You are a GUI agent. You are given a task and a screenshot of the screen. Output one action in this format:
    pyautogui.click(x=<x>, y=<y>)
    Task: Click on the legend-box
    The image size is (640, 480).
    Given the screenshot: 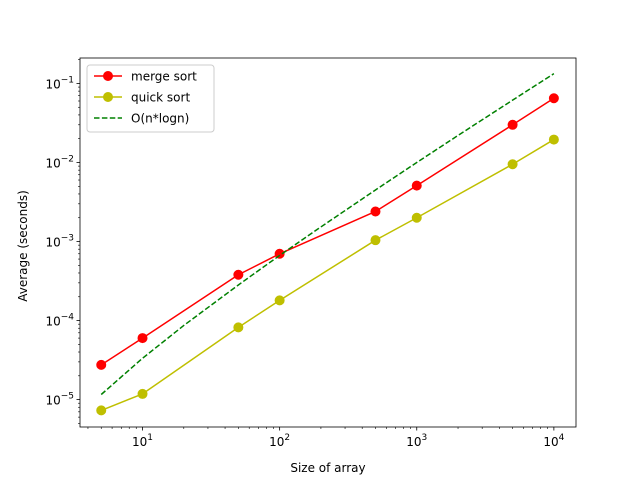 What is the action you would take?
    pyautogui.click(x=150, y=98)
    